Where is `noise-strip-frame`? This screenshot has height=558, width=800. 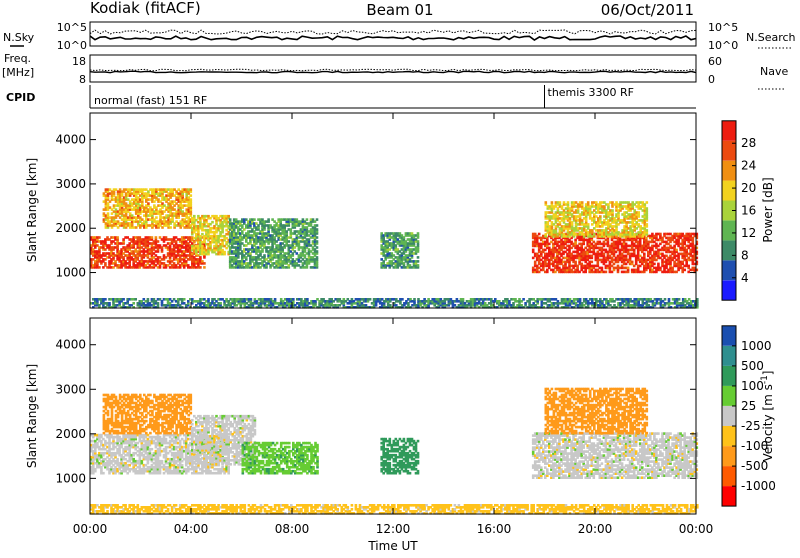
noise-strip-frame is located at coordinates (393, 34).